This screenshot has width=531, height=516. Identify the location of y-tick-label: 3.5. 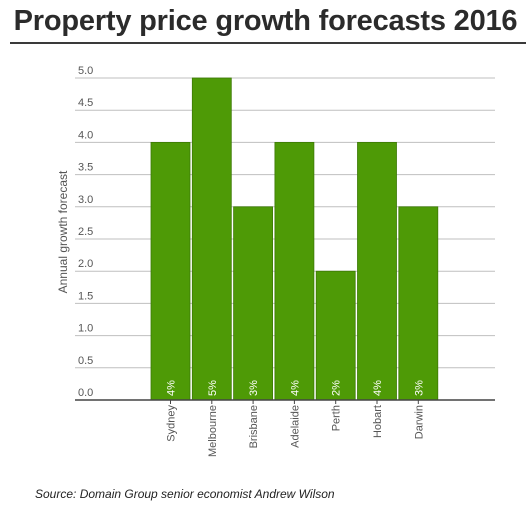
(85, 168).